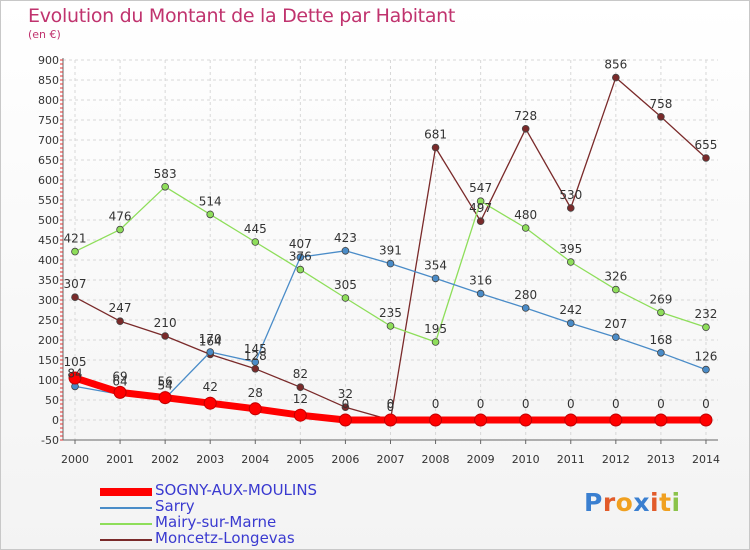 The image size is (750, 550). Describe the element at coordinates (48, 240) in the screenshot. I see `y-tick-label: 450` at that location.